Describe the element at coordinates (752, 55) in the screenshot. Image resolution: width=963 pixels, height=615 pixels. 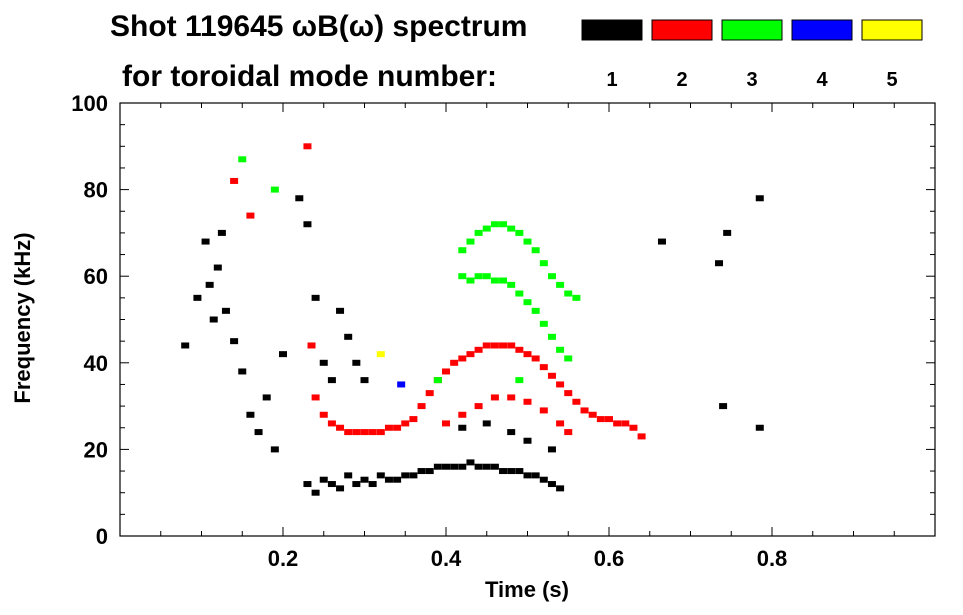
I see `legend: 1 2 3 4 5` at that location.